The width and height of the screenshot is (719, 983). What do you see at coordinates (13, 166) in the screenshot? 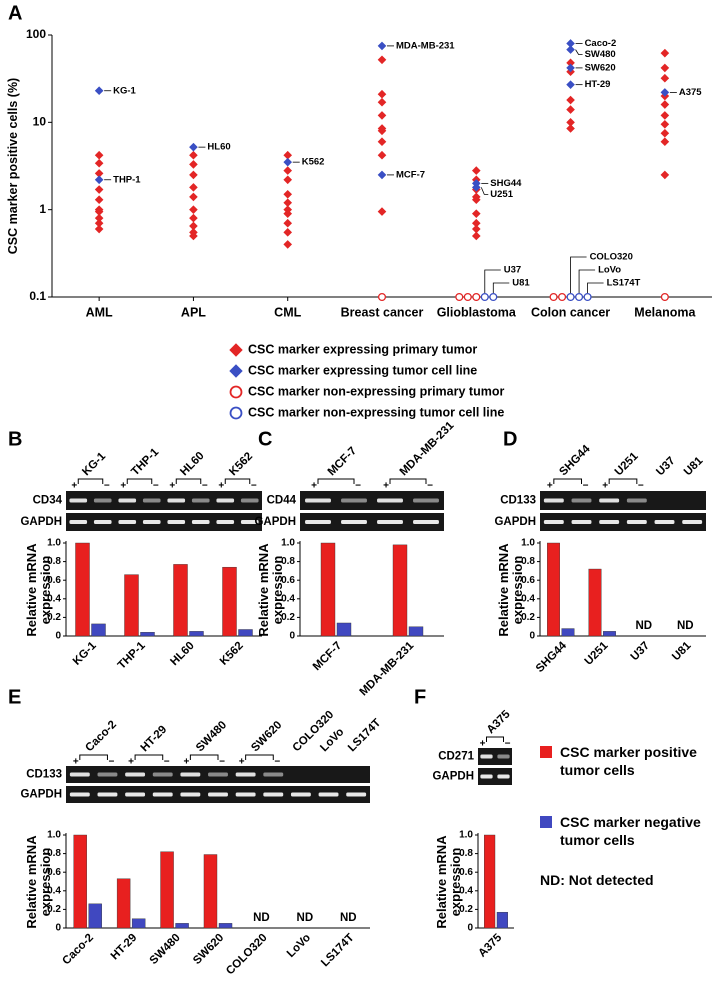
I see `y-axis-label: CSC marker positive cells (%)` at bounding box center [13, 166].